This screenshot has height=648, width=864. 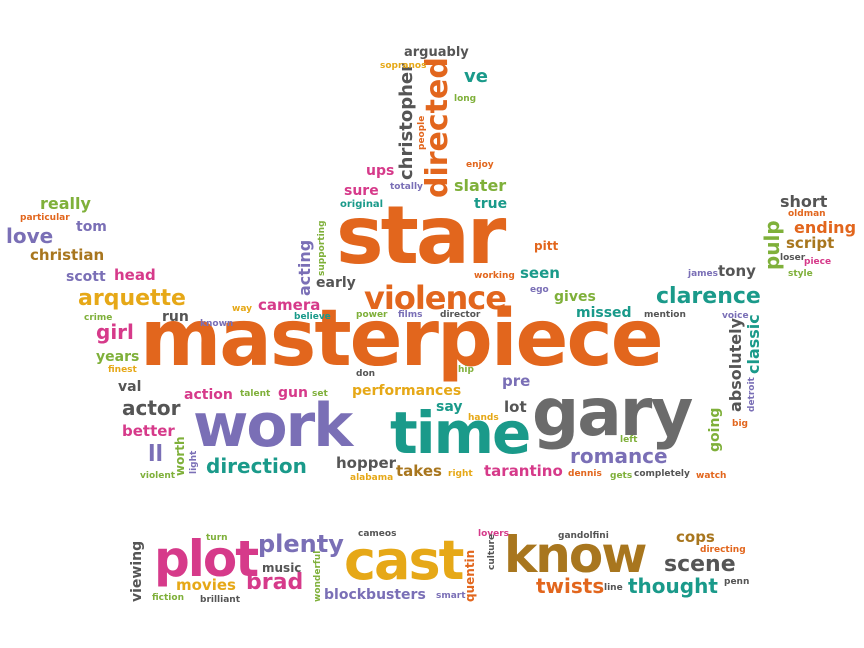 I want to click on word-james: james, so click(x=703, y=274).